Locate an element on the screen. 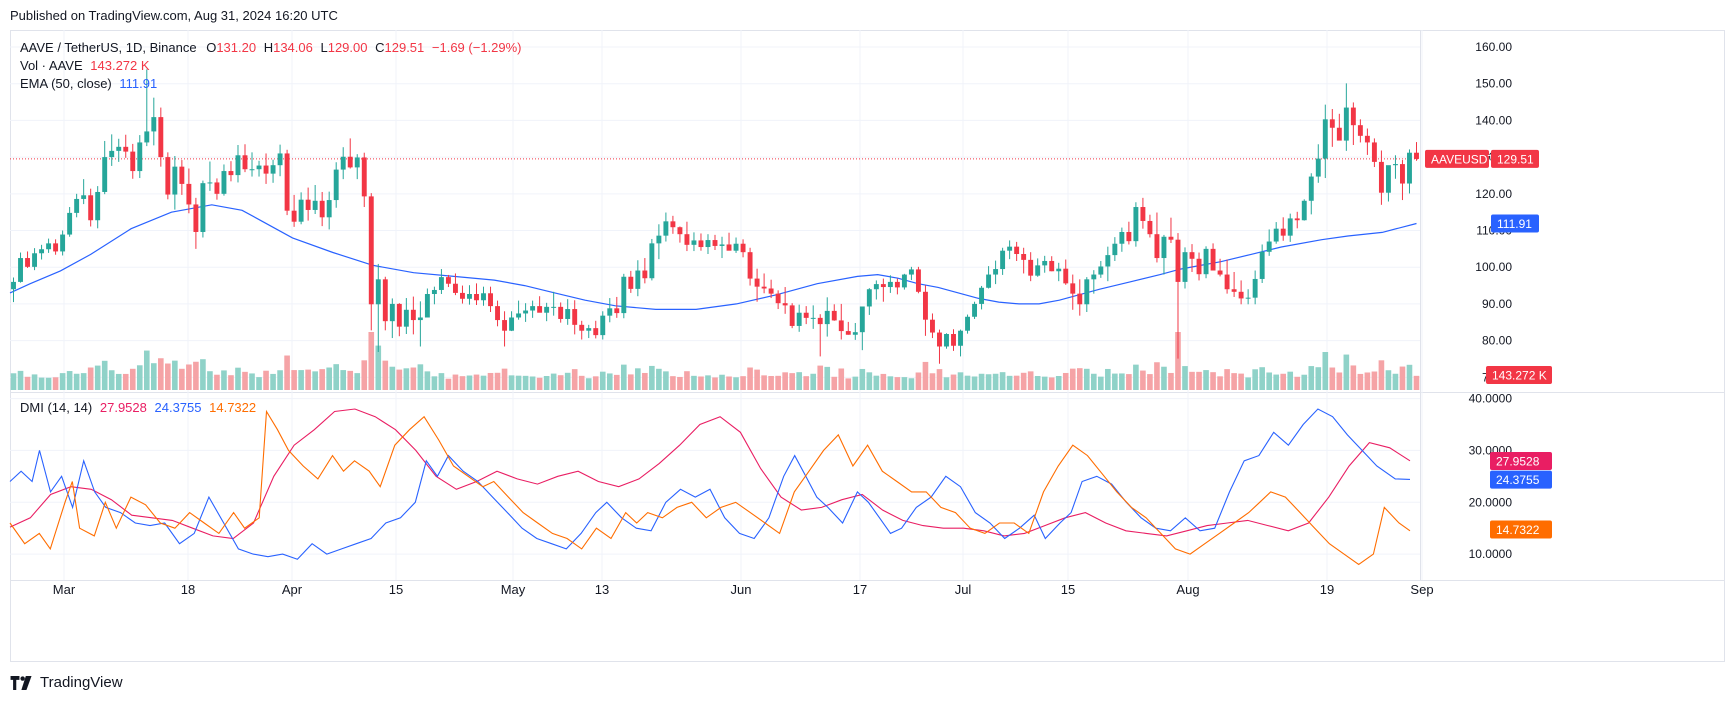 The height and width of the screenshot is (703, 1734). volume-legend: Vol · AAVE 143.272 K is located at coordinates (85, 65).